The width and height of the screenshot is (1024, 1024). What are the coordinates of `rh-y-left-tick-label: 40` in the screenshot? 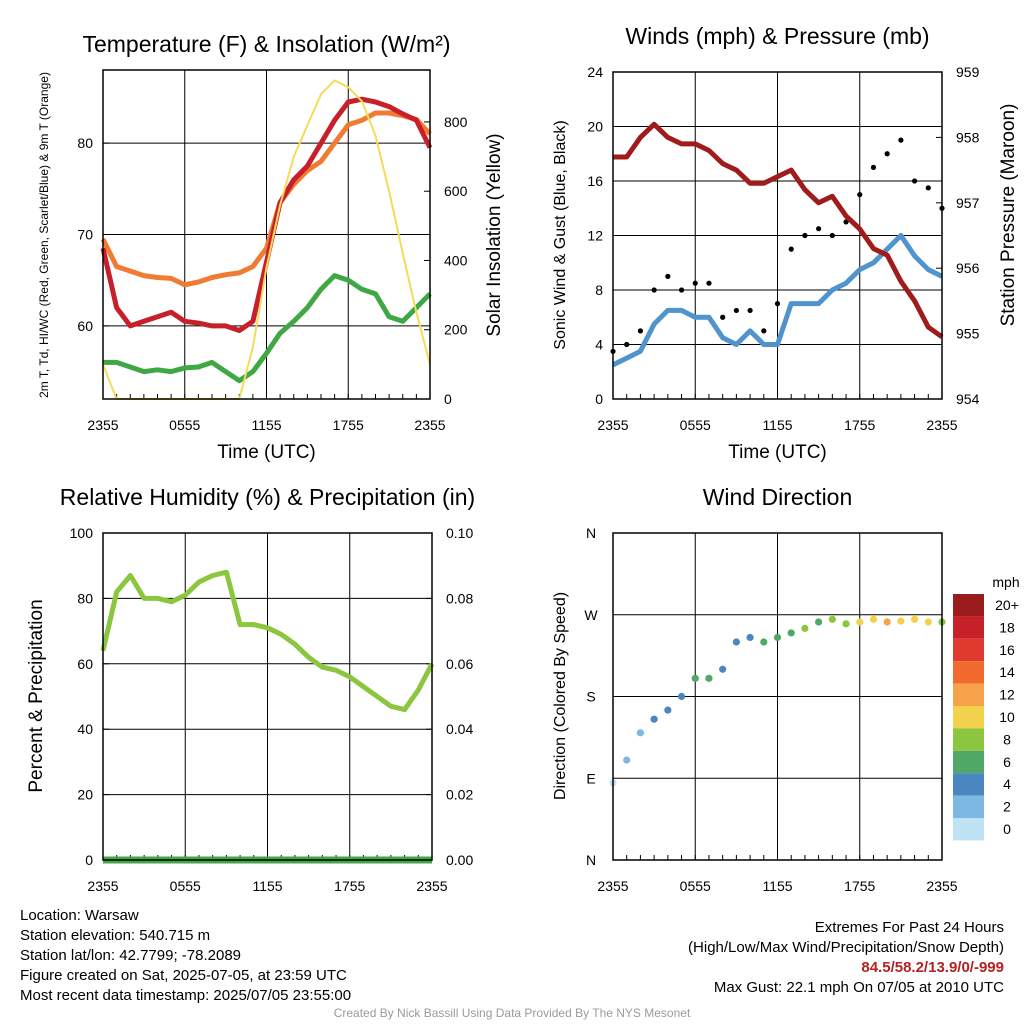 It's located at (85, 729).